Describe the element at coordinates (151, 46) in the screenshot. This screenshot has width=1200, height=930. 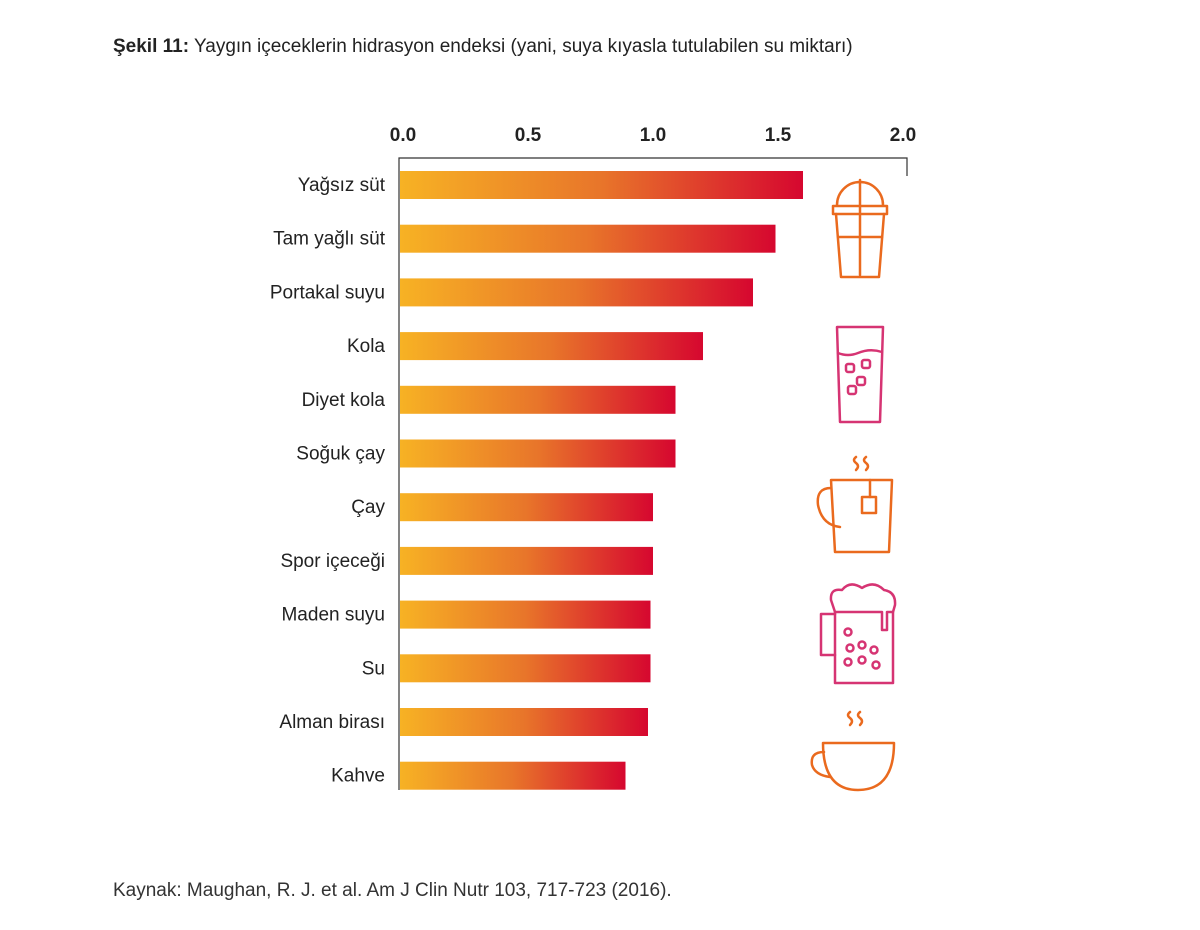
I see `figure-number: Şekil 11:` at that location.